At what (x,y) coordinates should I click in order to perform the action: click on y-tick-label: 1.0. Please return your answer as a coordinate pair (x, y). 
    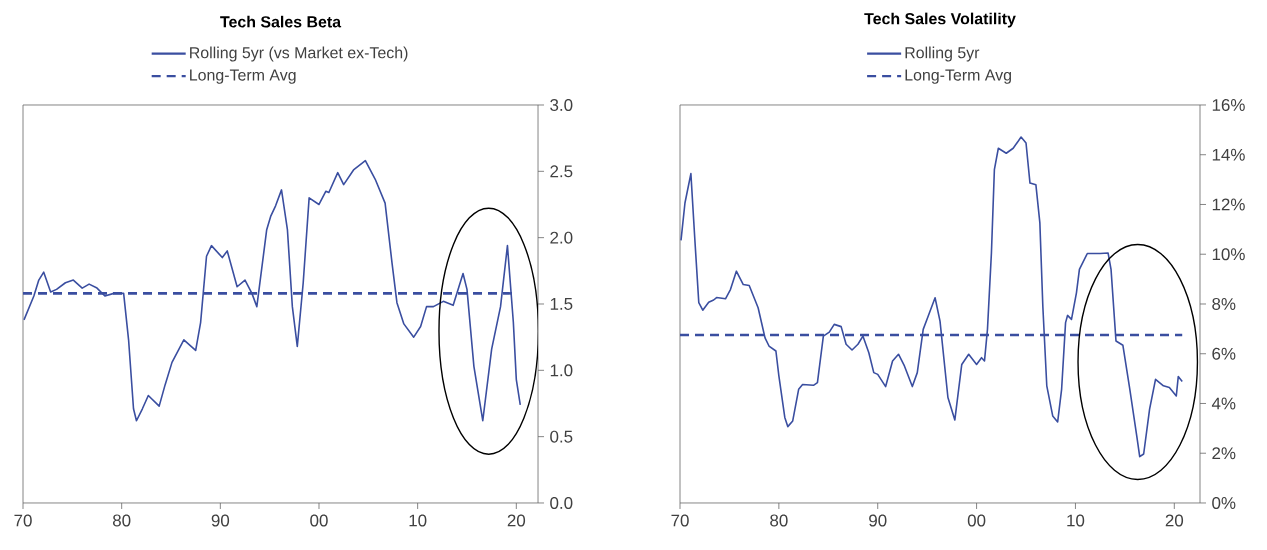
    Looking at the image, I should click on (561, 370).